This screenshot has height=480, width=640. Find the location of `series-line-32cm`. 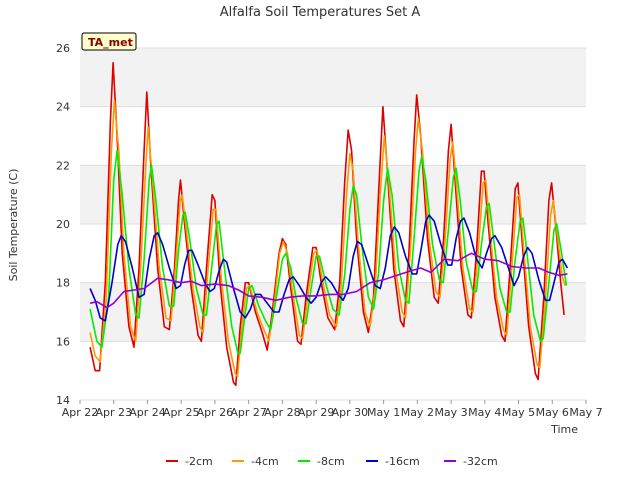

series-line-32cm is located at coordinates (328, 280).